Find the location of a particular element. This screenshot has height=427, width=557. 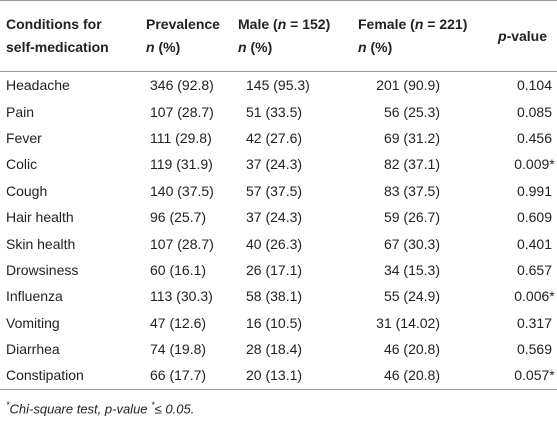

table-cell: 28 (18.4) is located at coordinates (274, 349).